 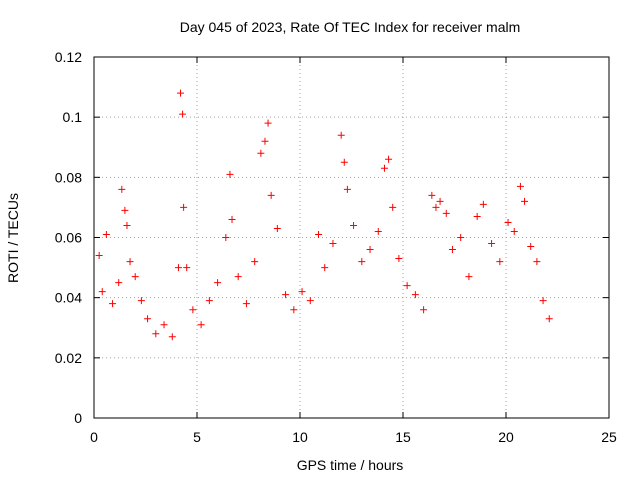 I want to click on y-tick-label: 0.12, so click(x=68, y=57).